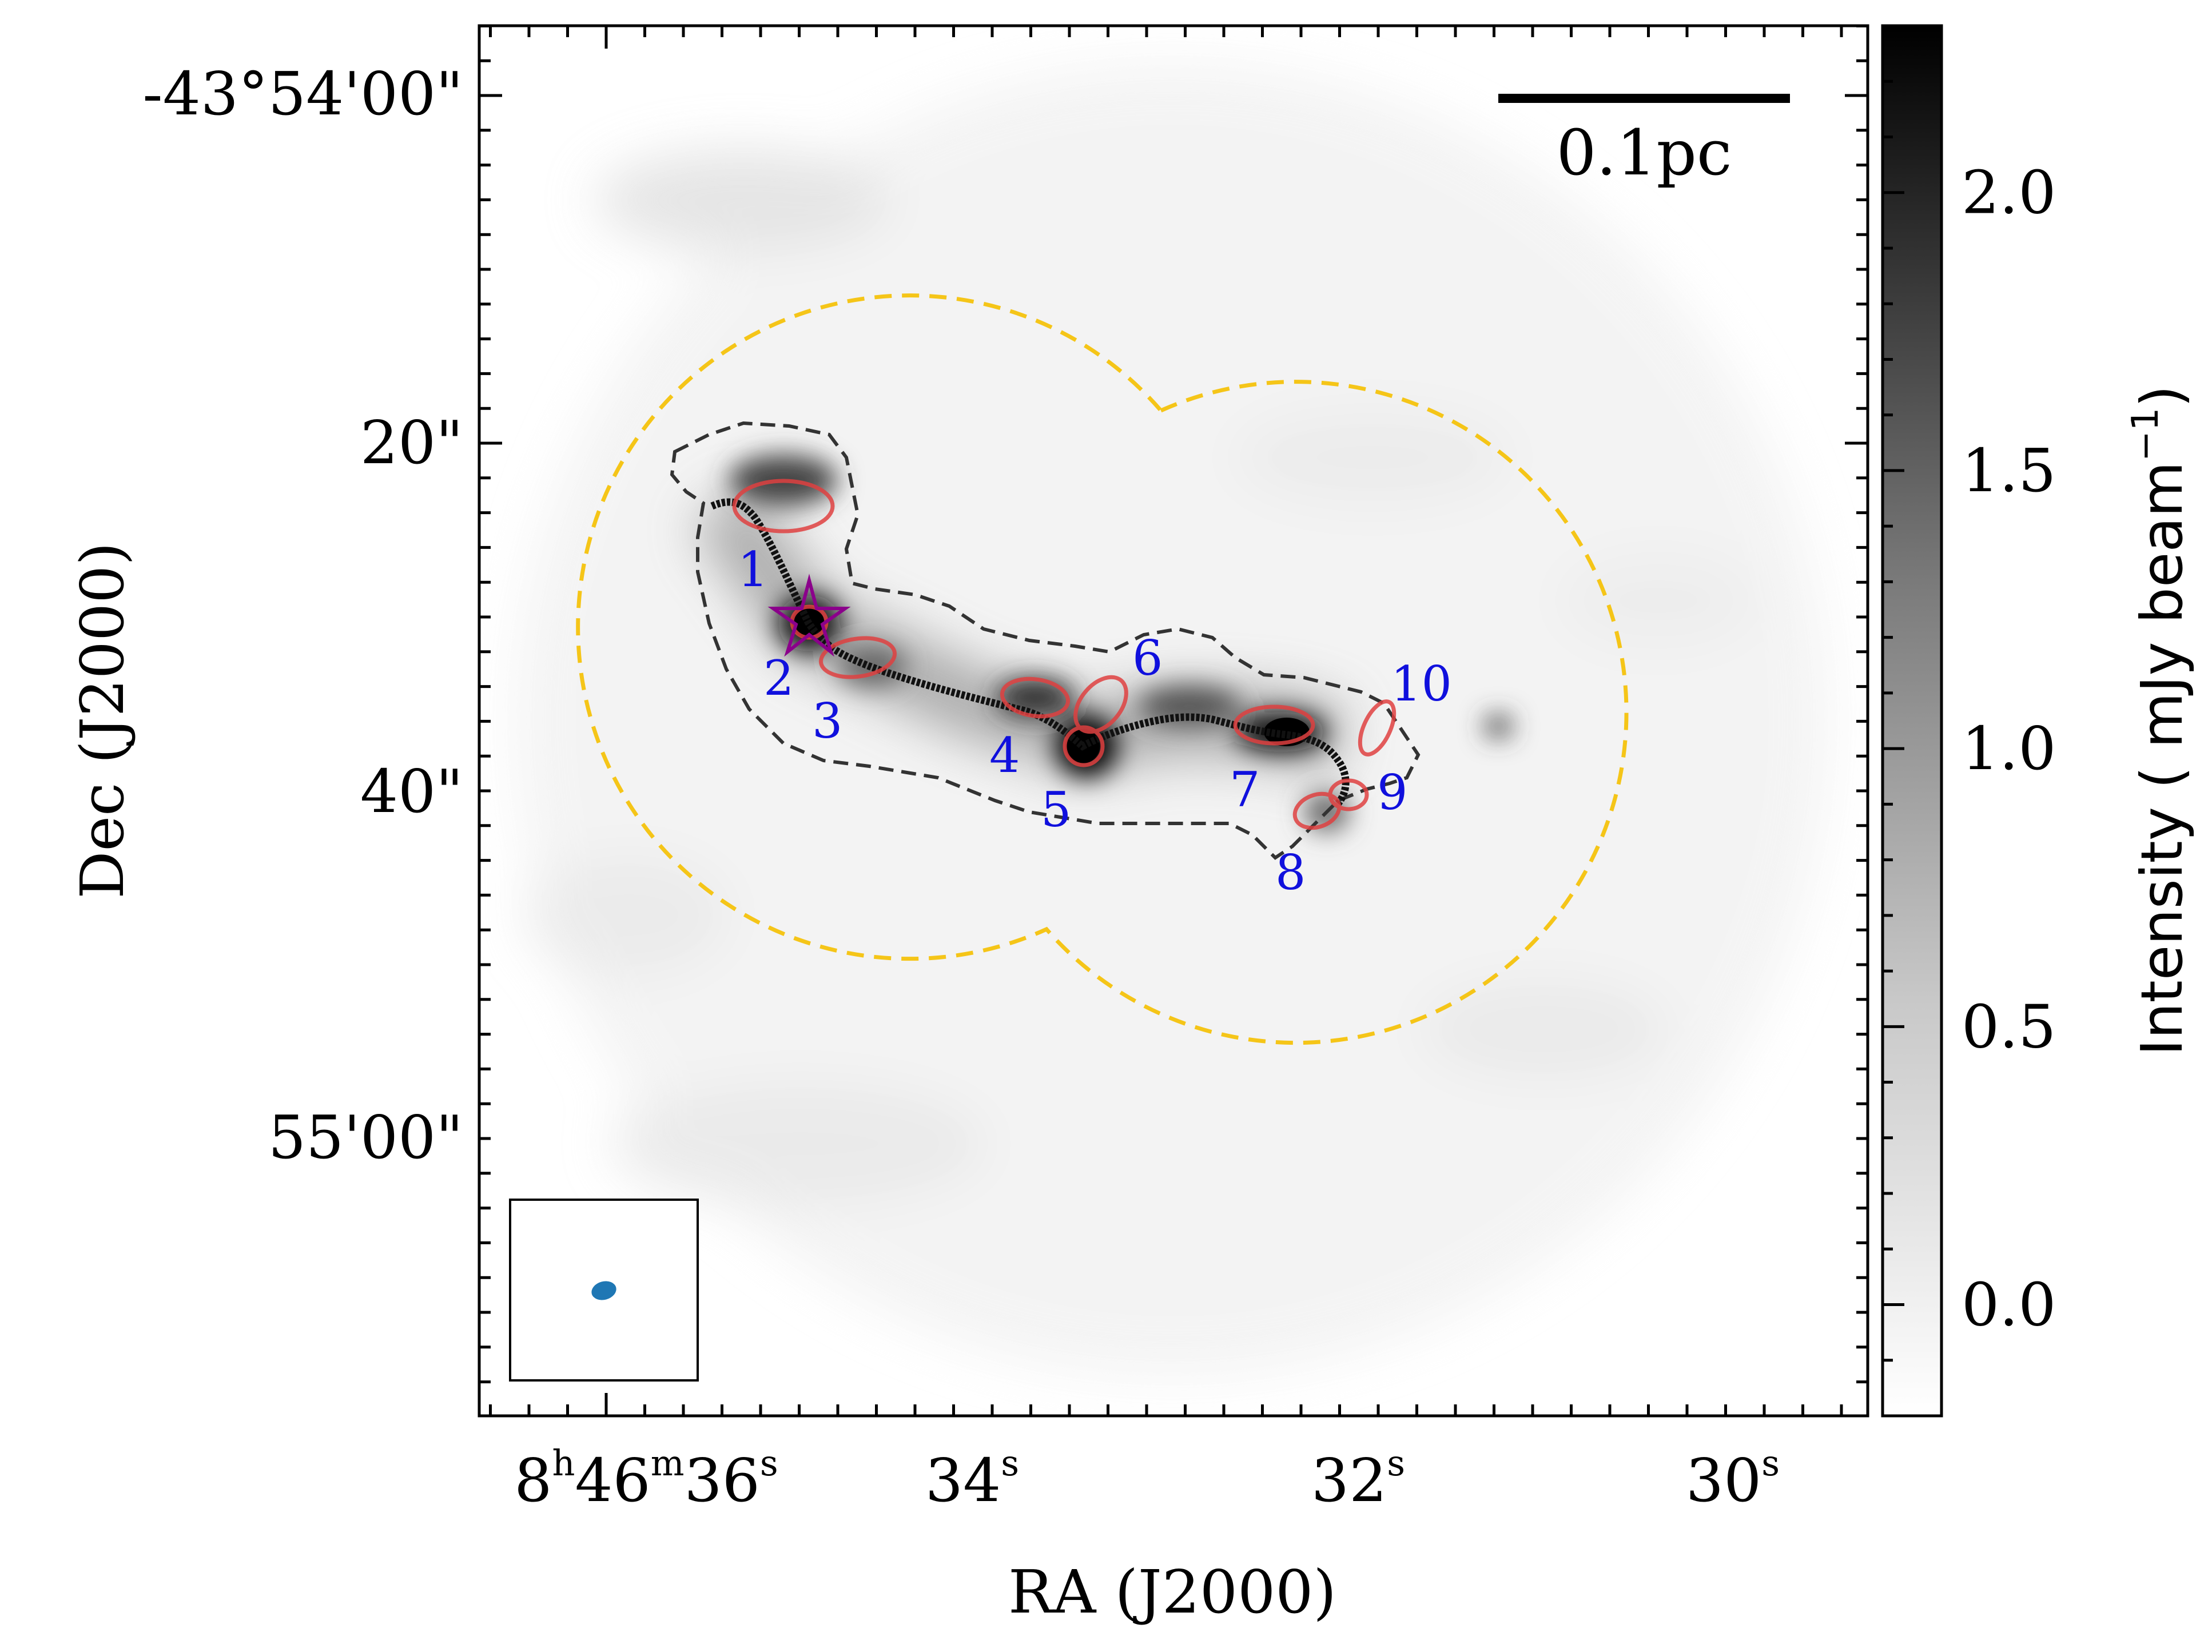 The width and height of the screenshot is (2212, 1652). Describe the element at coordinates (972, 1479) in the screenshot. I see `x-tick-label: 34s` at that location.